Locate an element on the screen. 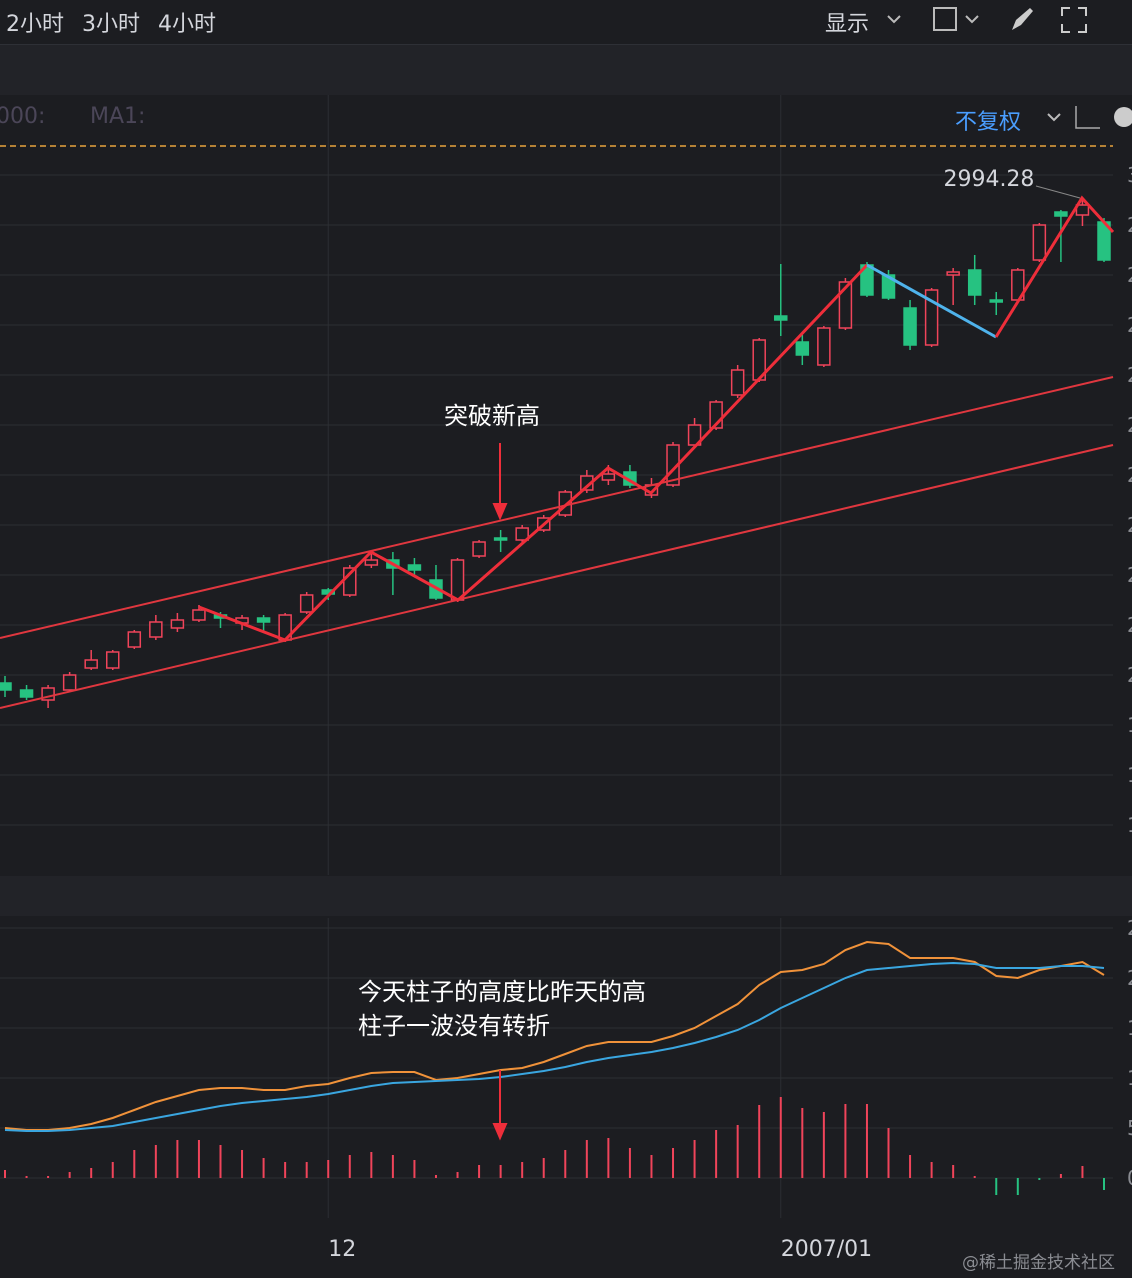 This screenshot has width=1132, height=1278. y-tick-label: 2240 is located at coordinates (1129, 575).